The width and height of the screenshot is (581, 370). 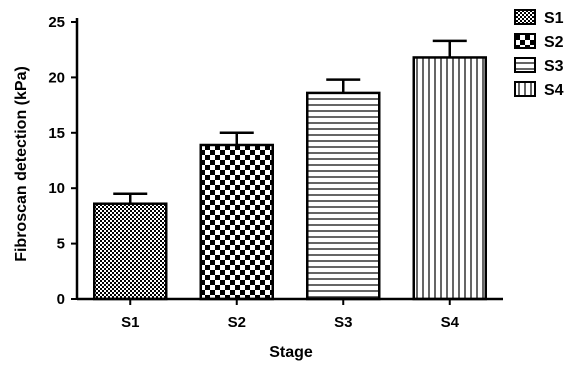 What do you see at coordinates (130, 322) in the screenshot?
I see `x-tick-label: S1` at bounding box center [130, 322].